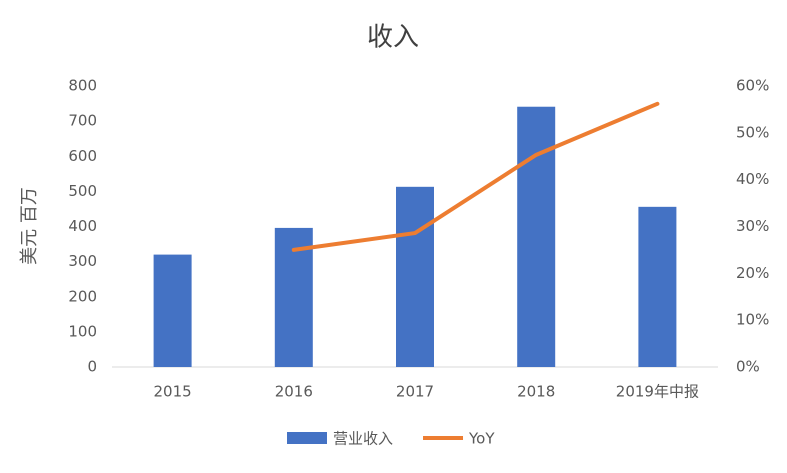  I want to click on x-tick-label: 2015, so click(173, 392).